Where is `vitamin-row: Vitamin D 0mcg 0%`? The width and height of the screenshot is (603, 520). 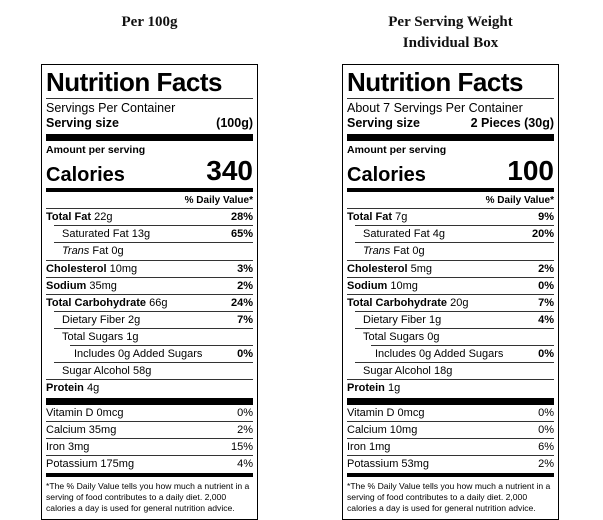
vitamin-row: Vitamin D 0mcg 0% is located at coordinates (450, 413).